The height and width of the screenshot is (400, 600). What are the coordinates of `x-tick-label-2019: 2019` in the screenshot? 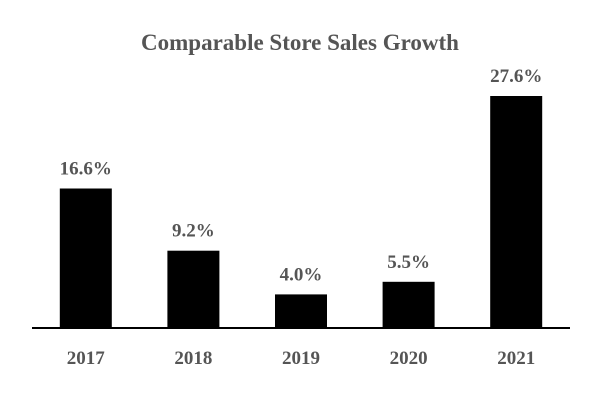 It's located at (301, 358).